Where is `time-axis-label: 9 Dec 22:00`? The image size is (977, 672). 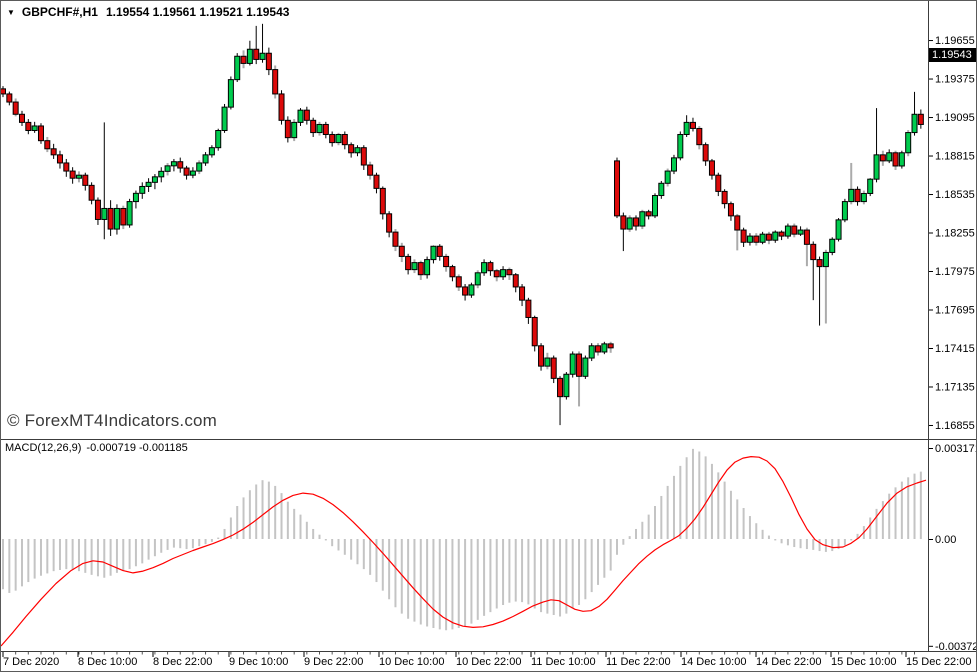 time-axis-label: 9 Dec 22:00 is located at coordinates (333, 662).